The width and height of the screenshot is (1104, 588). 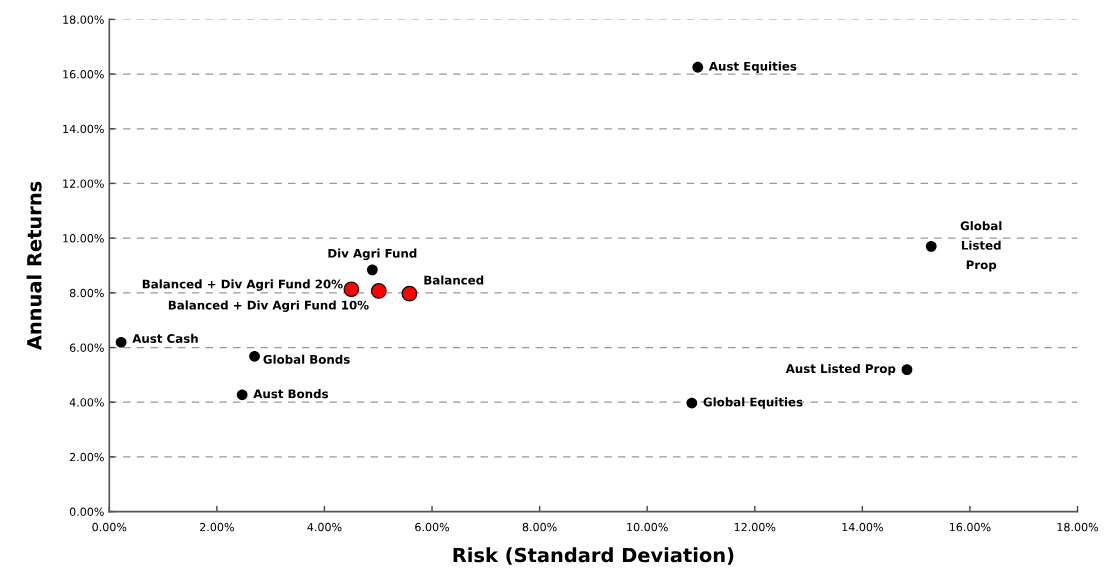 I want to click on x-tick-label: 0.00%, so click(x=109, y=527).